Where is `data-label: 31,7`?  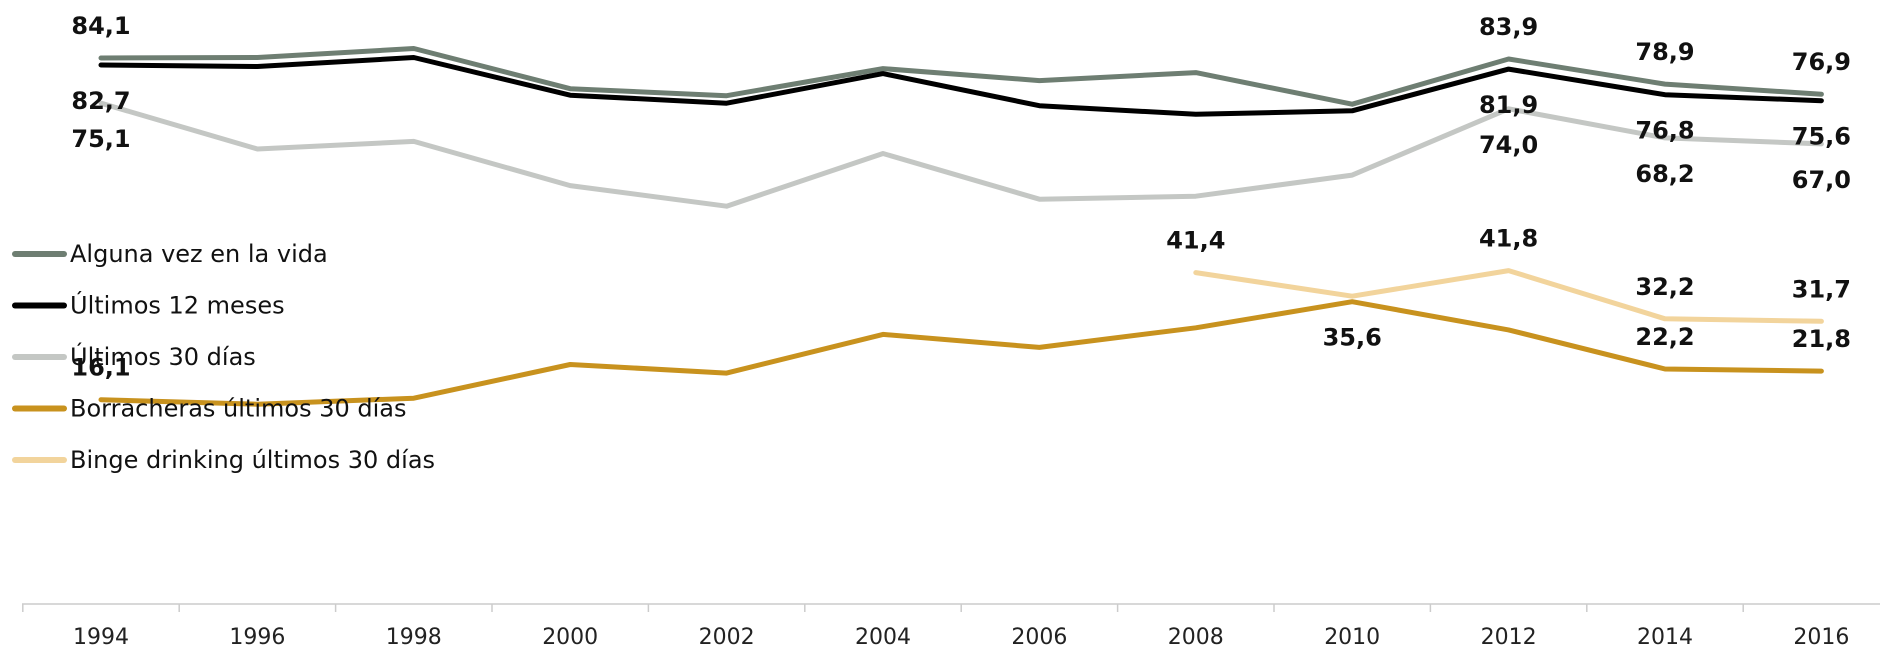
data-label: 31,7 is located at coordinates (1821, 289).